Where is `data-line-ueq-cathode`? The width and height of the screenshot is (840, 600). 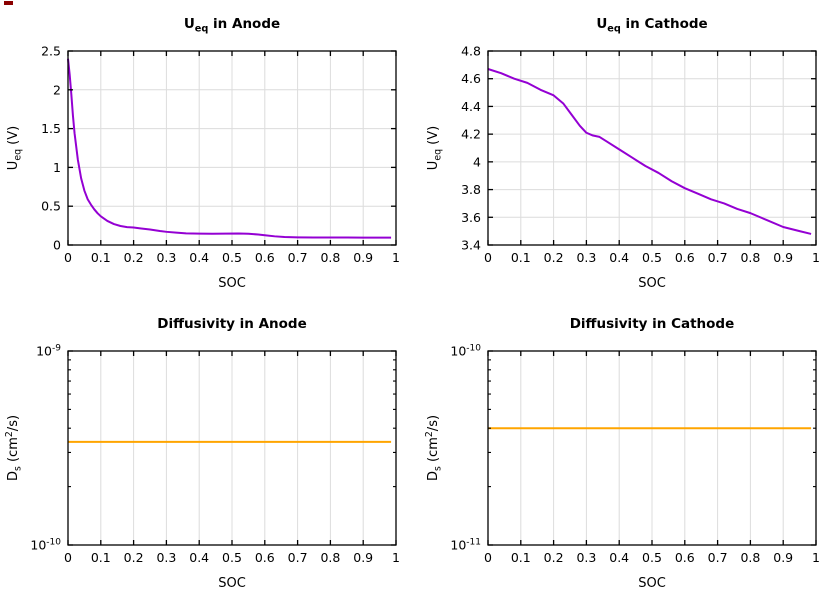
data-line-ueq-cathode is located at coordinates (649, 151).